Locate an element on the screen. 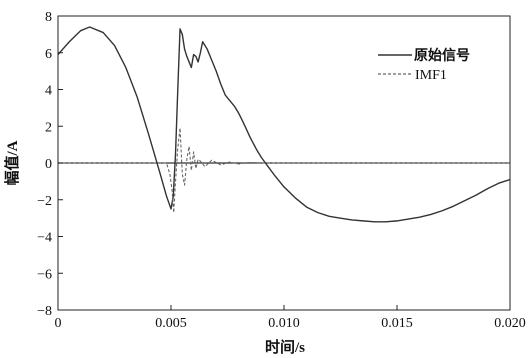 The width and height of the screenshot is (532, 358). x-tick-label: 0.020 is located at coordinates (510, 323).